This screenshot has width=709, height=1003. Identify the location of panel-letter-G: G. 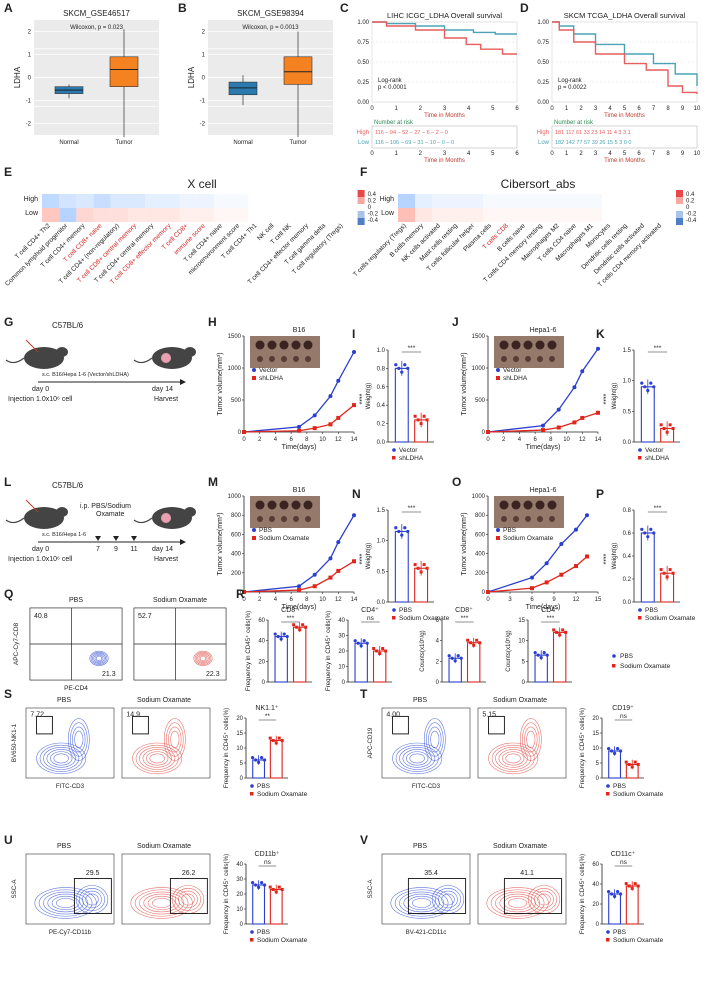
(8, 322).